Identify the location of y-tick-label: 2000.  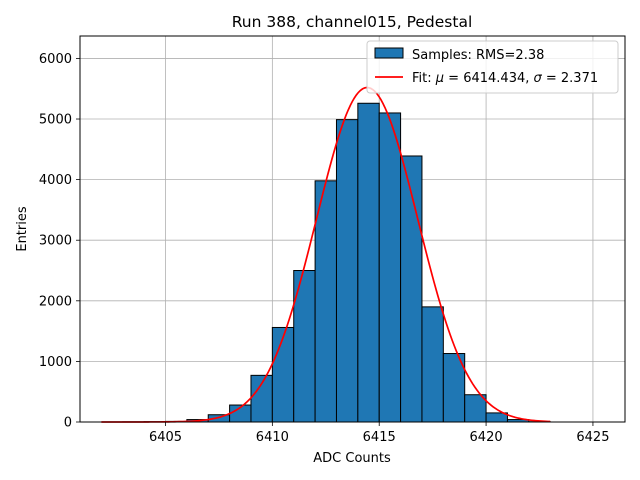
(55, 301).